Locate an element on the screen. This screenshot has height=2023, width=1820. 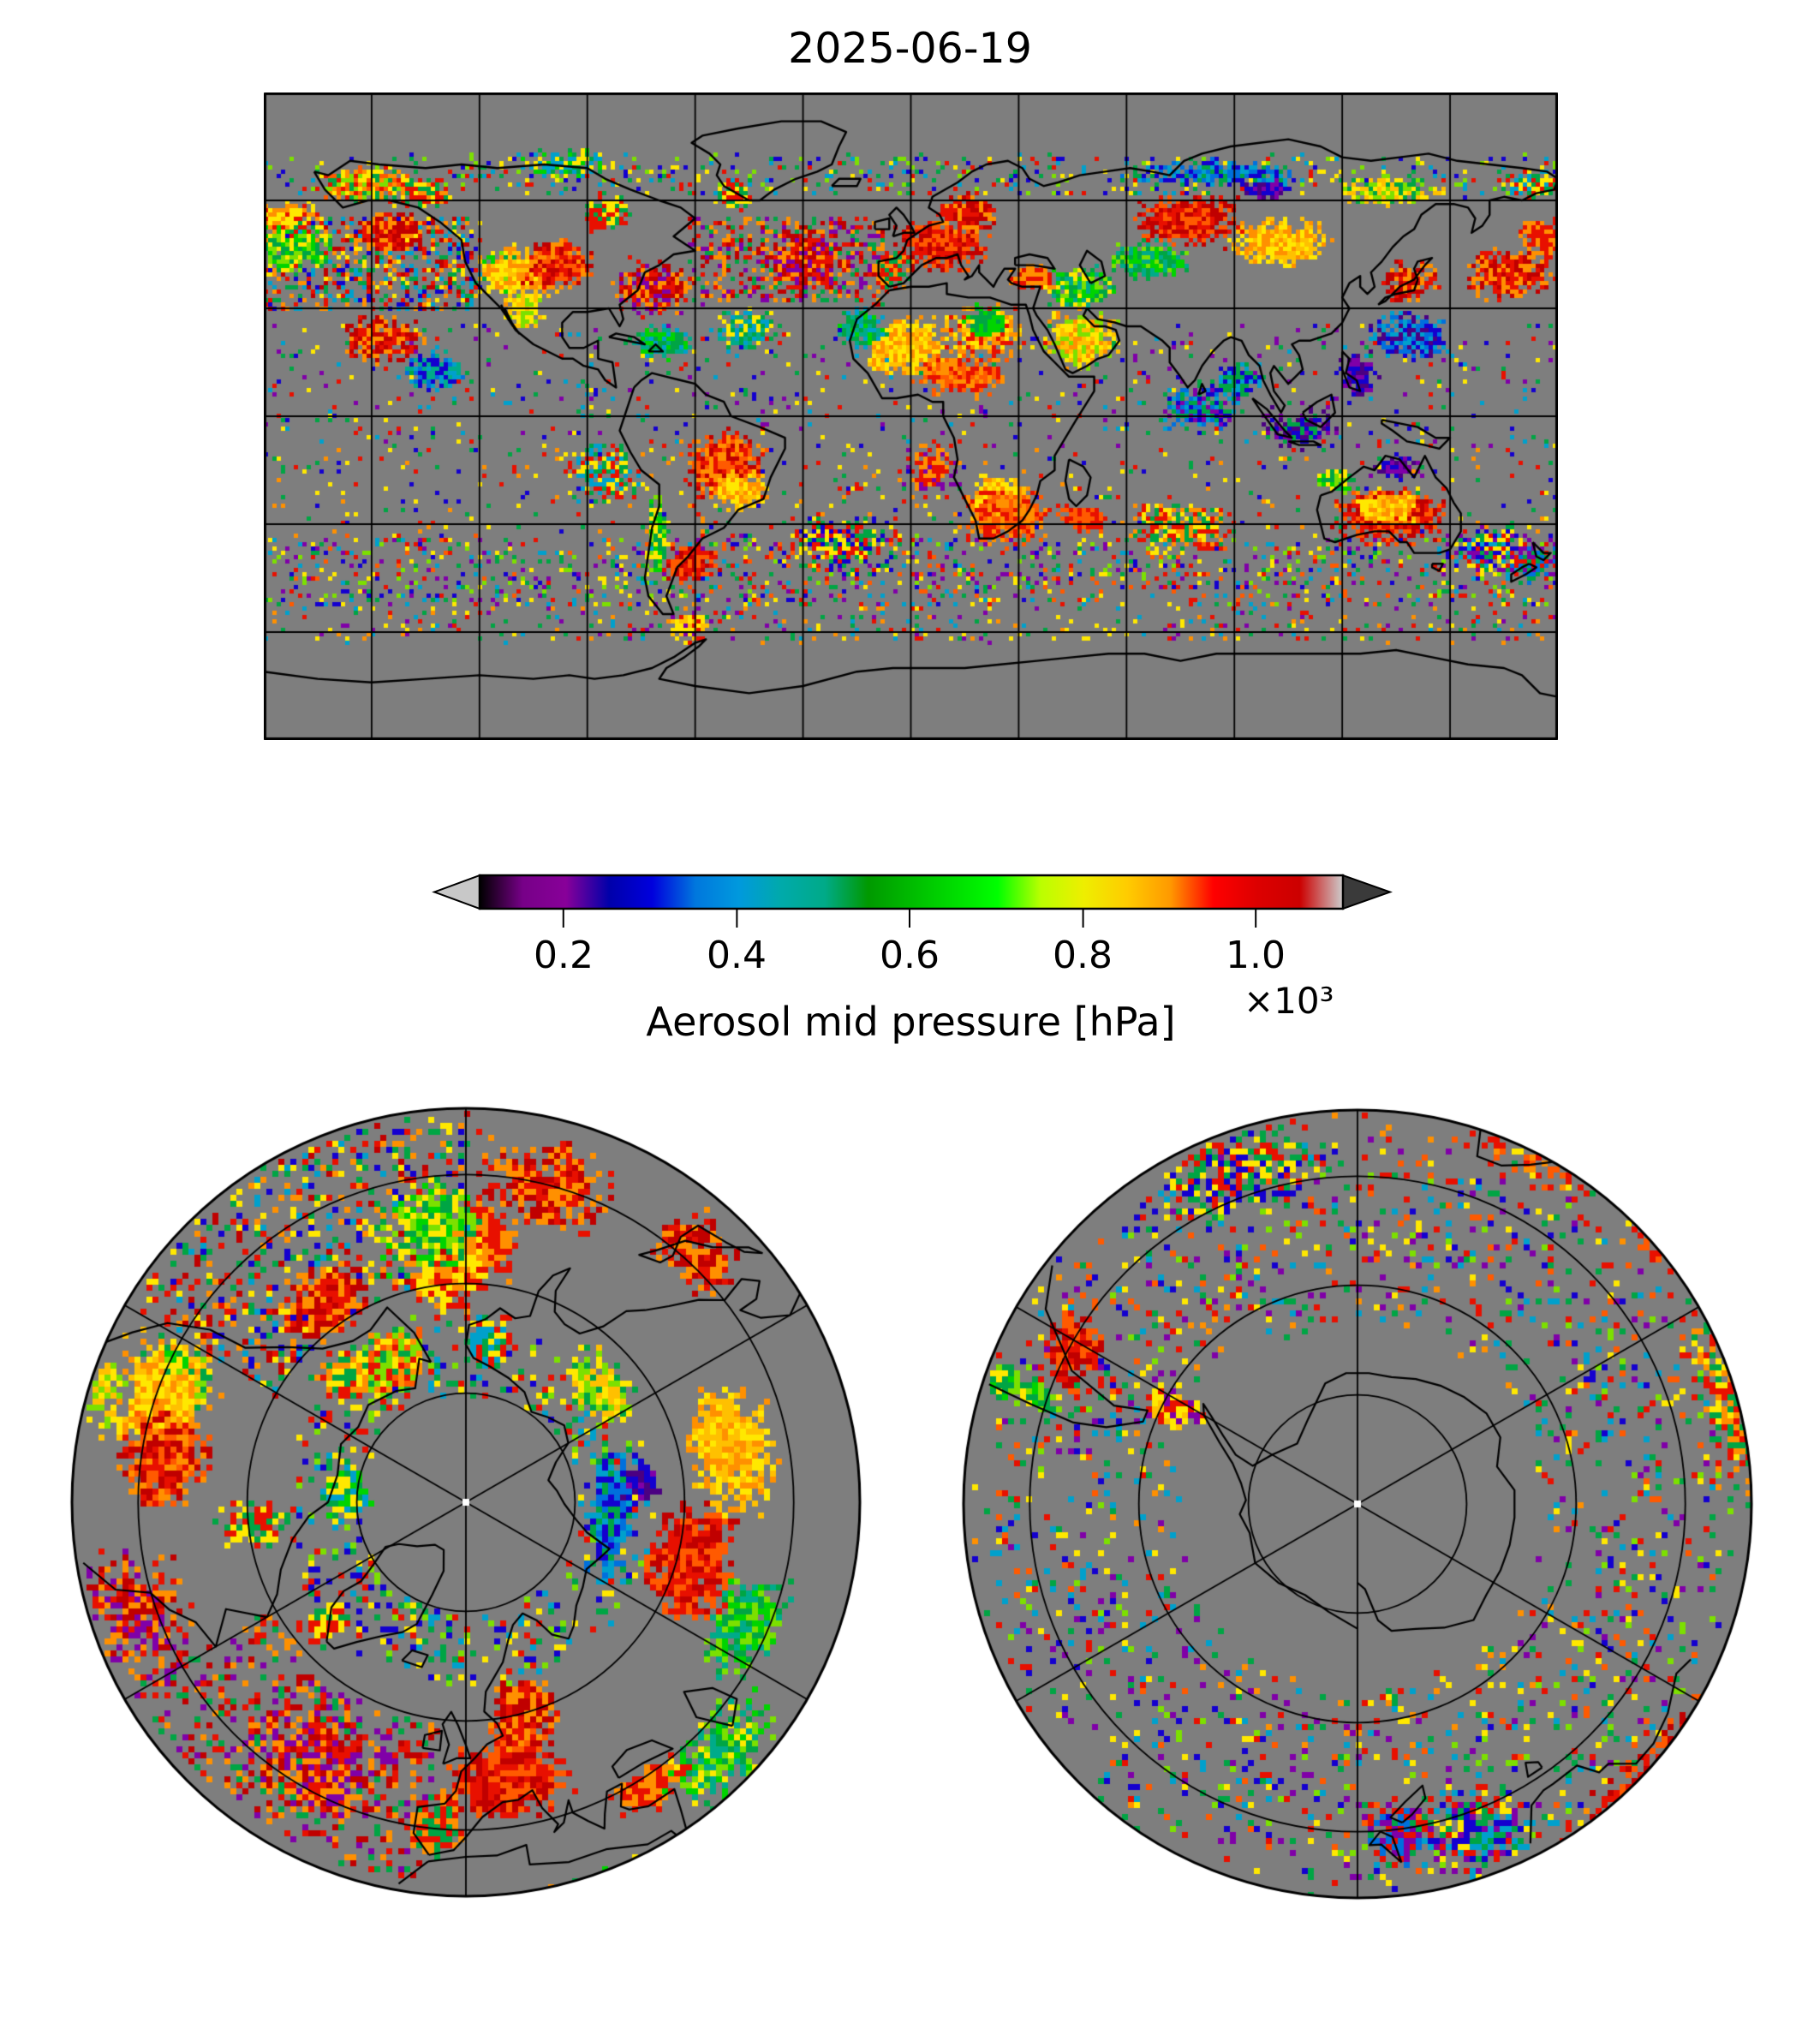
colorbar-tick-label: 0.2 is located at coordinates (564, 955).